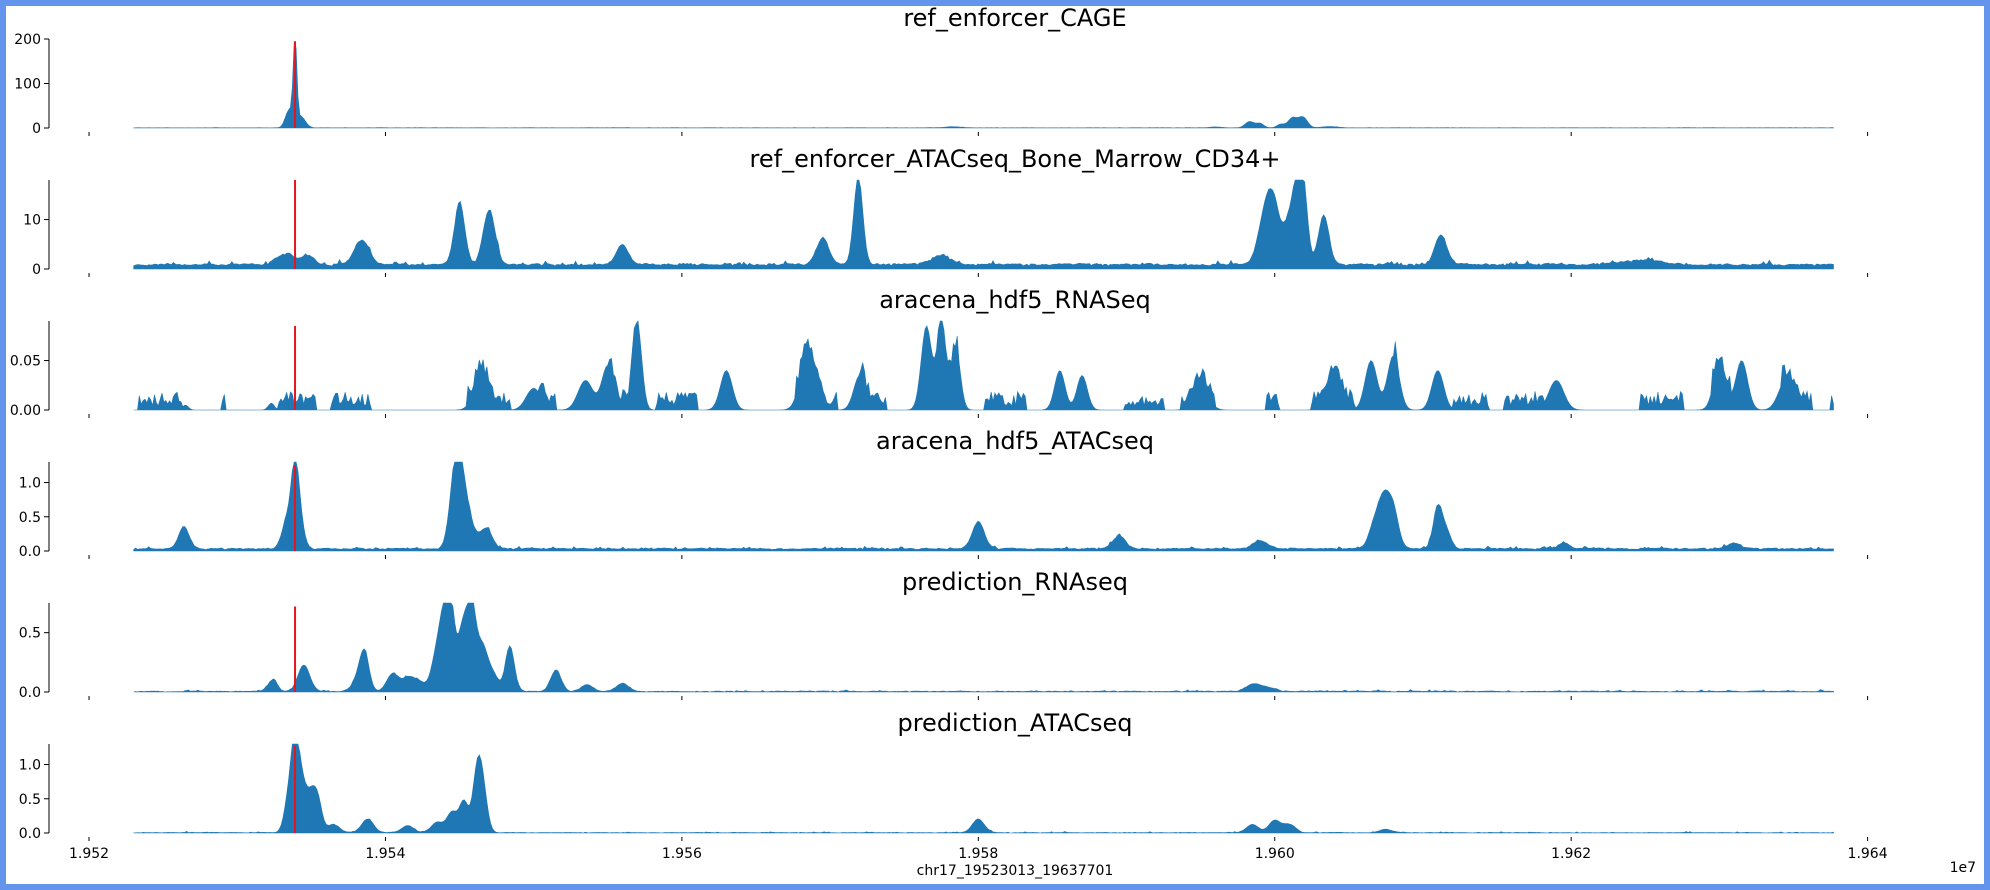 Image resolution: width=1990 pixels, height=890 pixels. I want to click on y-tick-label: 100, so click(27, 85).